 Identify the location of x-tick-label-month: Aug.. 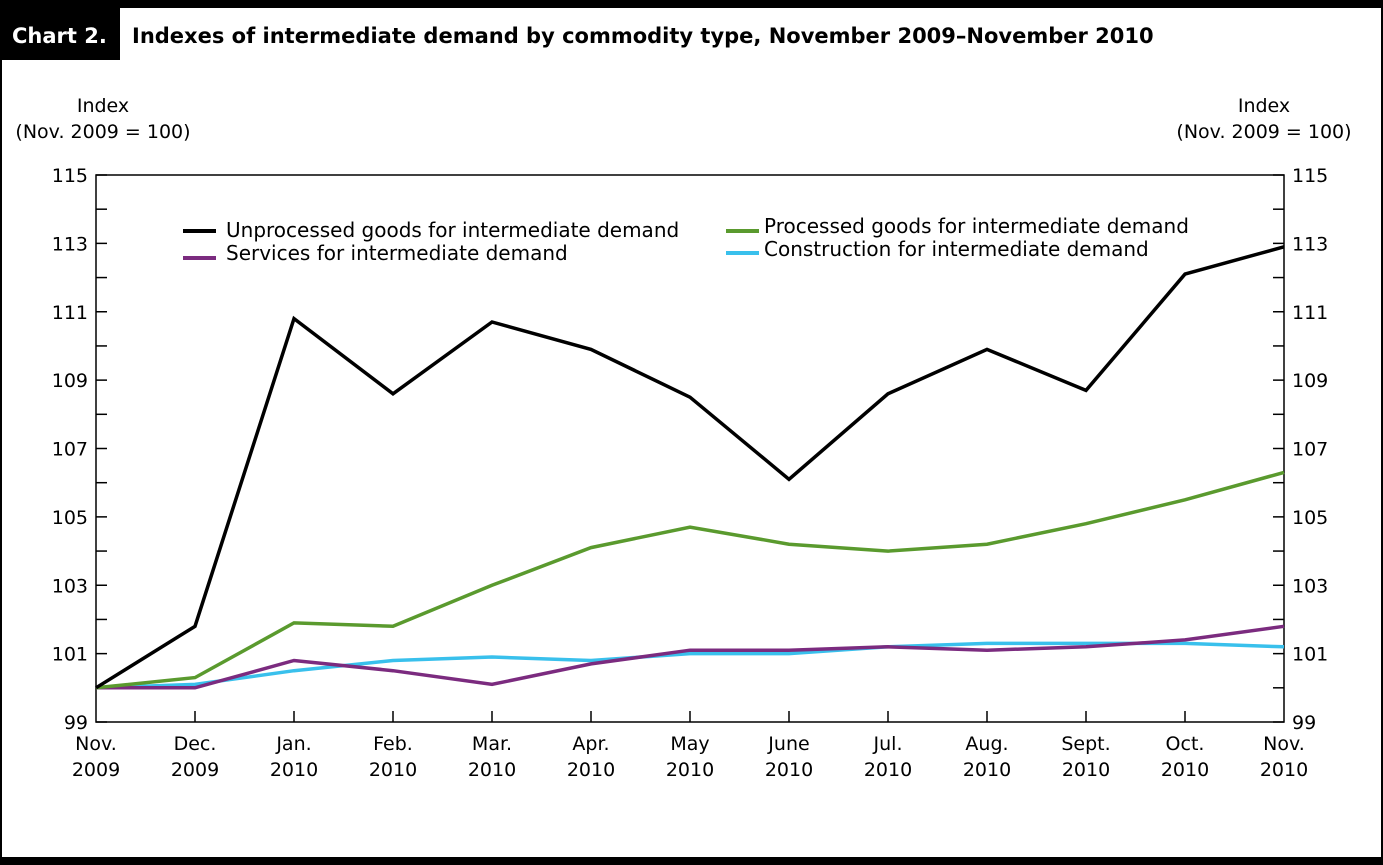
(986, 744).